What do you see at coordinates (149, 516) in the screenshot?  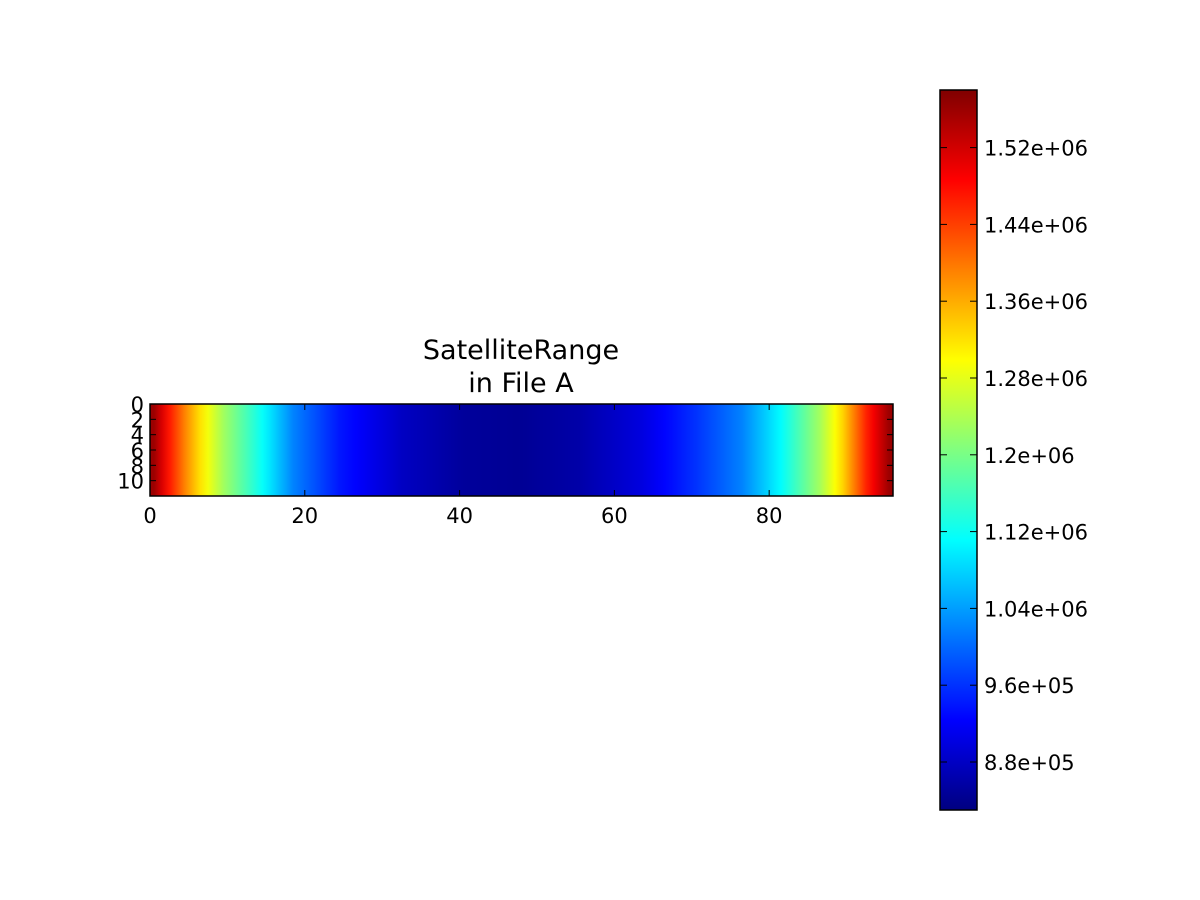 I see `x-tick-label: 0` at bounding box center [149, 516].